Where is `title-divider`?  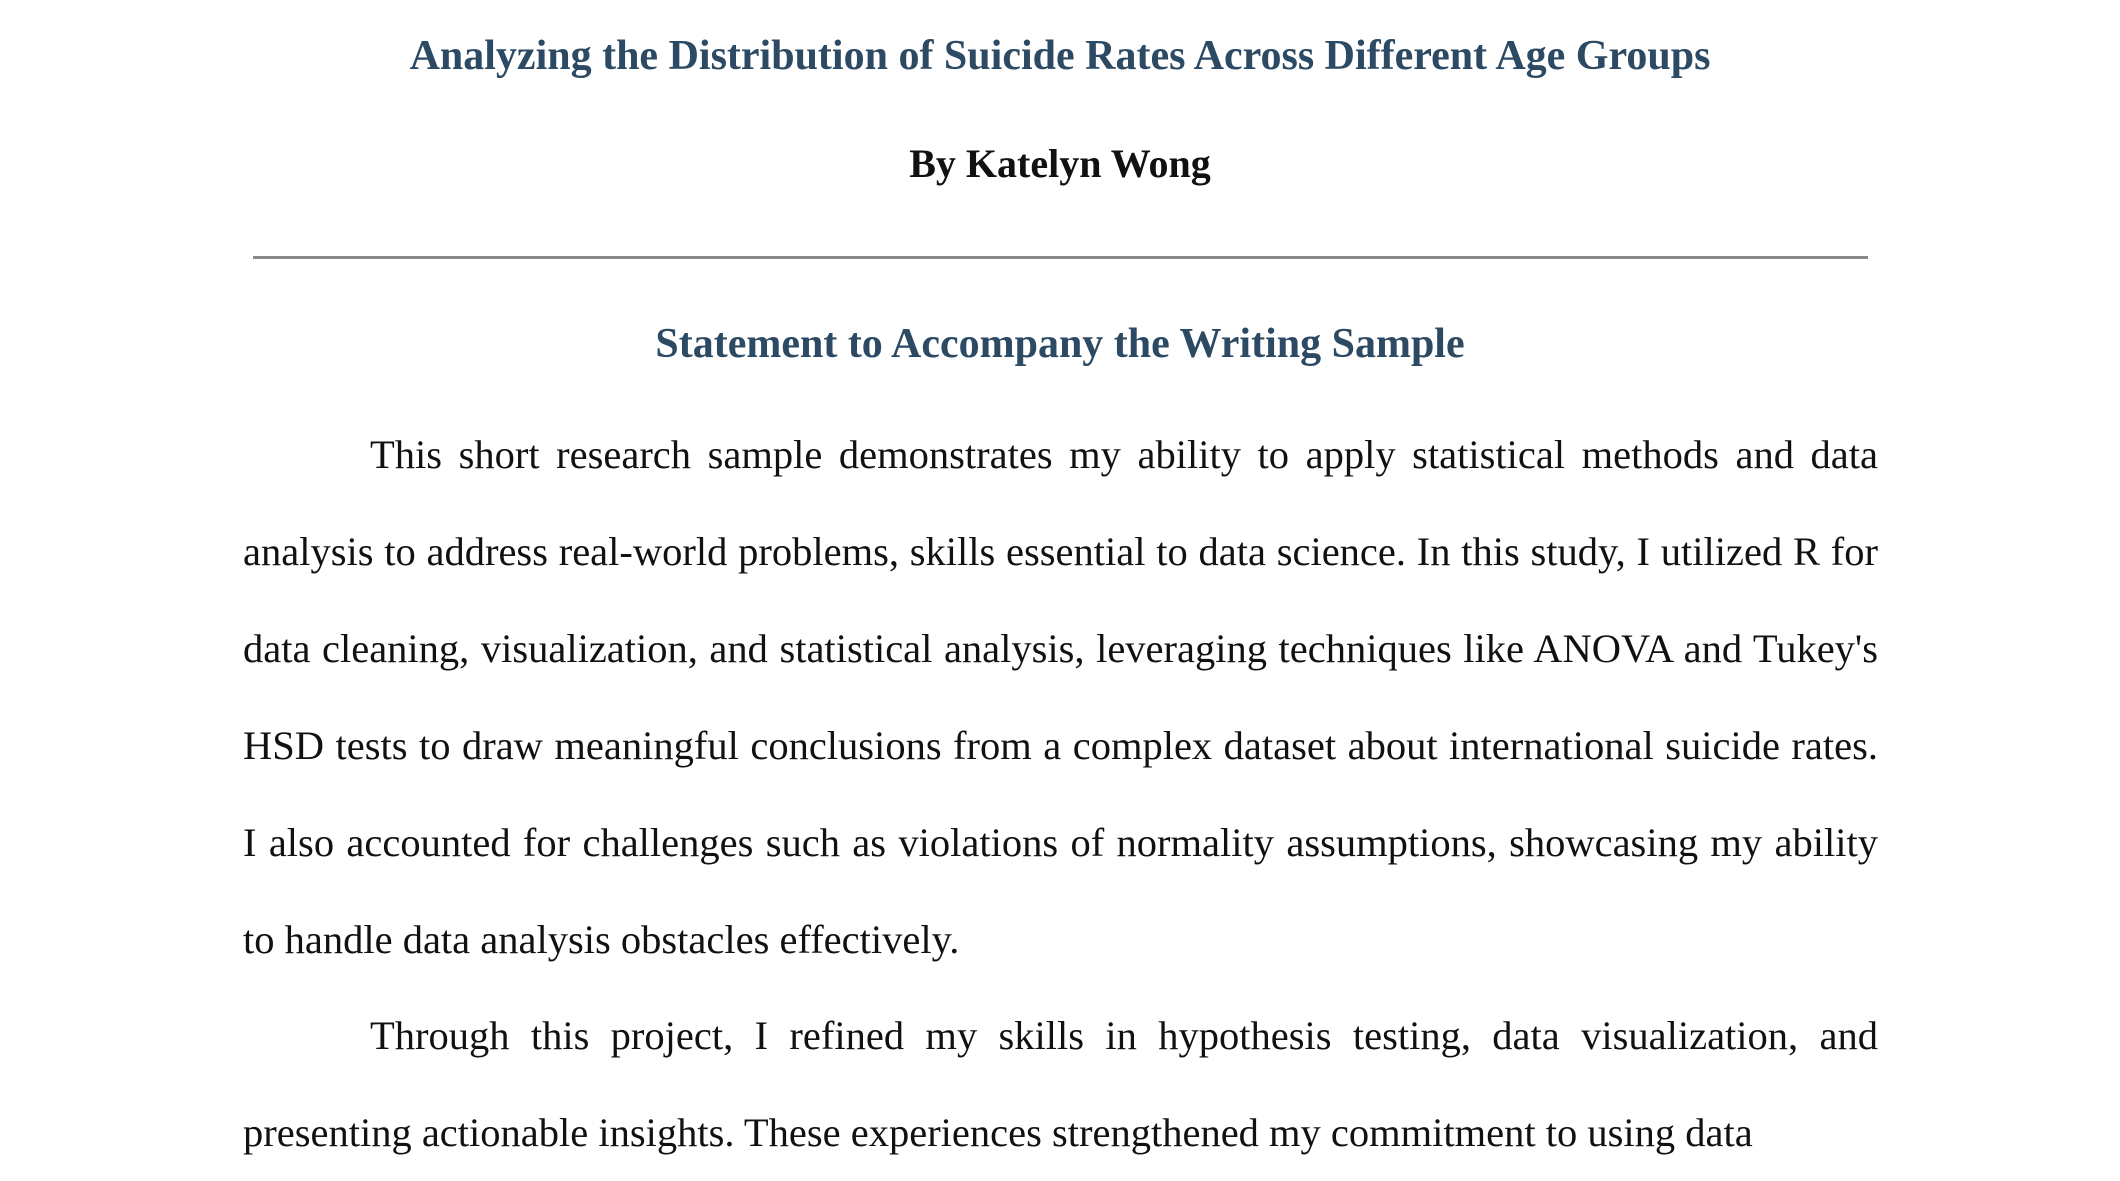 title-divider is located at coordinates (1060, 257).